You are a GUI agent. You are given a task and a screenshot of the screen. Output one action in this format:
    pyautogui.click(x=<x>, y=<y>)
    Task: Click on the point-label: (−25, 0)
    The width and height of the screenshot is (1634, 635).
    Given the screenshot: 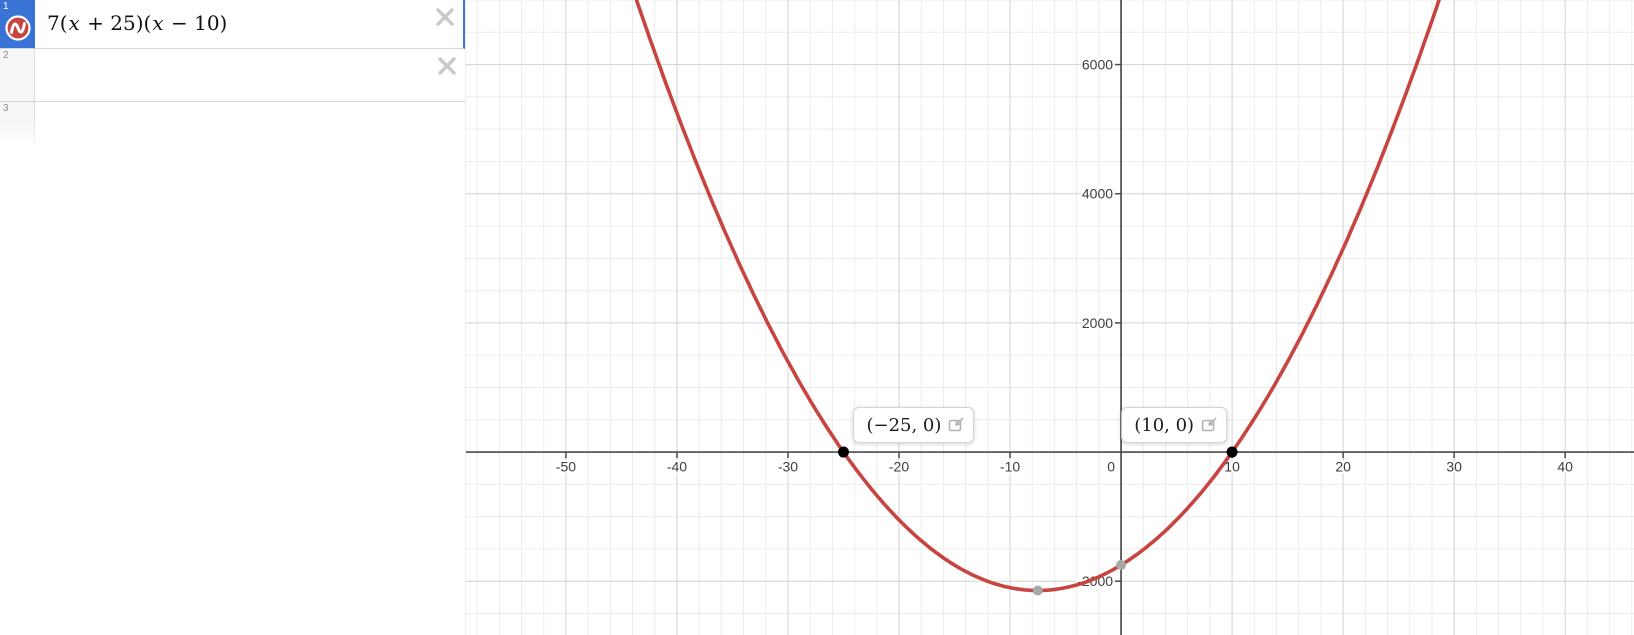 What is the action you would take?
    pyautogui.click(x=914, y=425)
    